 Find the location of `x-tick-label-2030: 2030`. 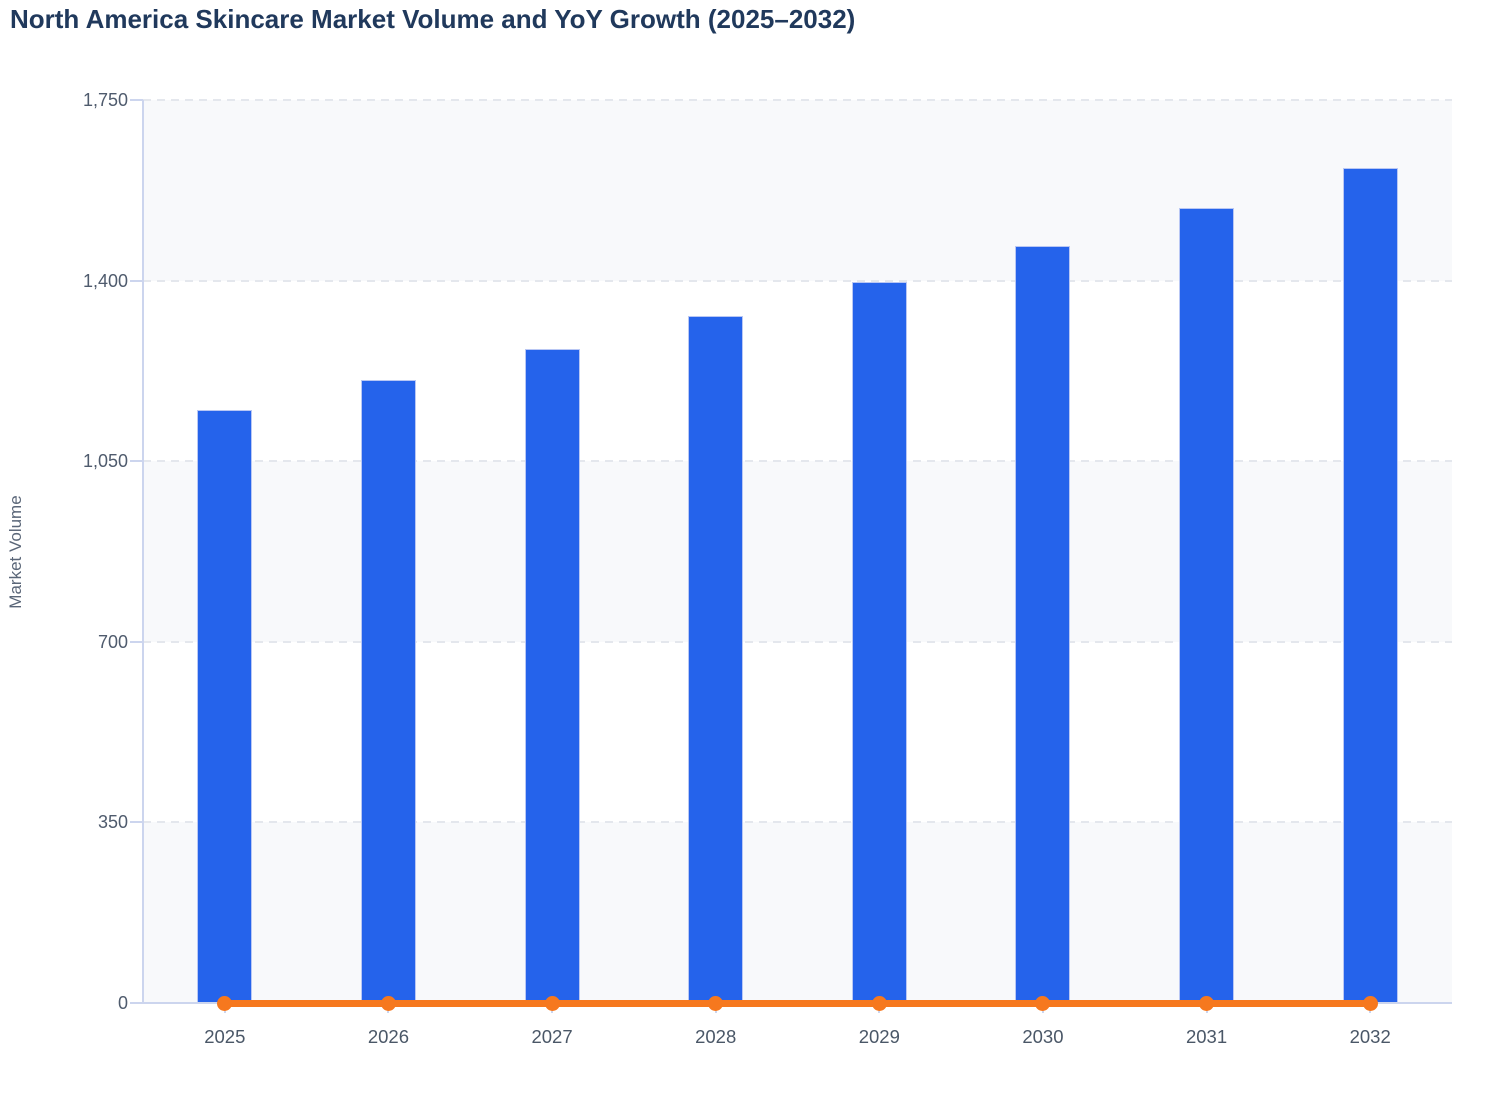

x-tick-label-2030: 2030 is located at coordinates (1043, 1036).